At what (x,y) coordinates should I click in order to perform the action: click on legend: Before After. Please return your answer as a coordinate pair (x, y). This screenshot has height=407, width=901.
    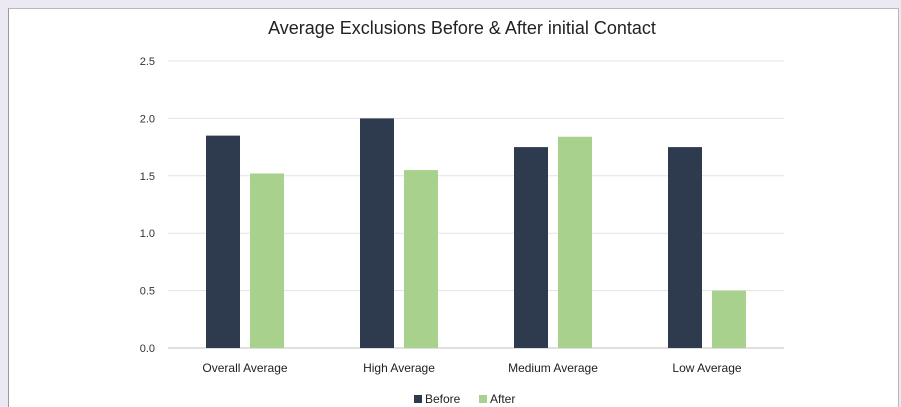
    Looking at the image, I should click on (464, 399).